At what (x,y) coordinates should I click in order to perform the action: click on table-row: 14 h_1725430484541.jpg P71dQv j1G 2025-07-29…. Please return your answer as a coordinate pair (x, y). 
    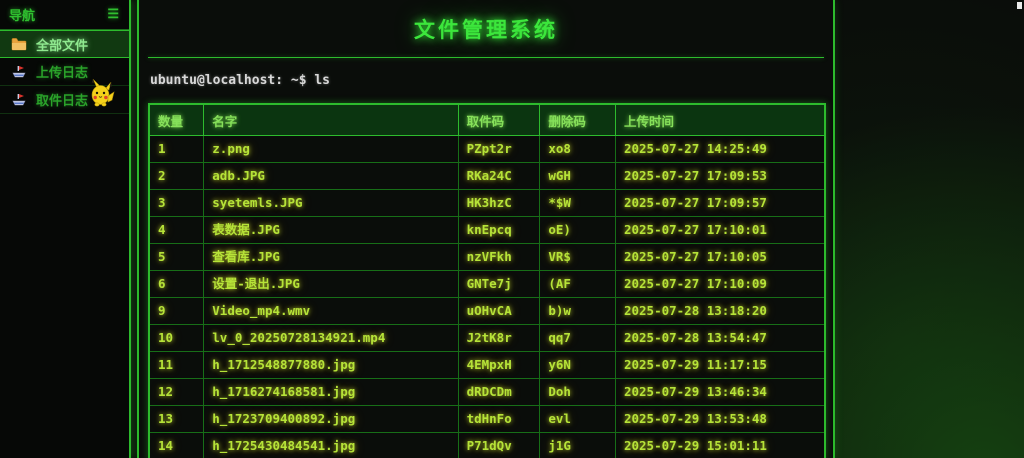
    Looking at the image, I should click on (487, 445).